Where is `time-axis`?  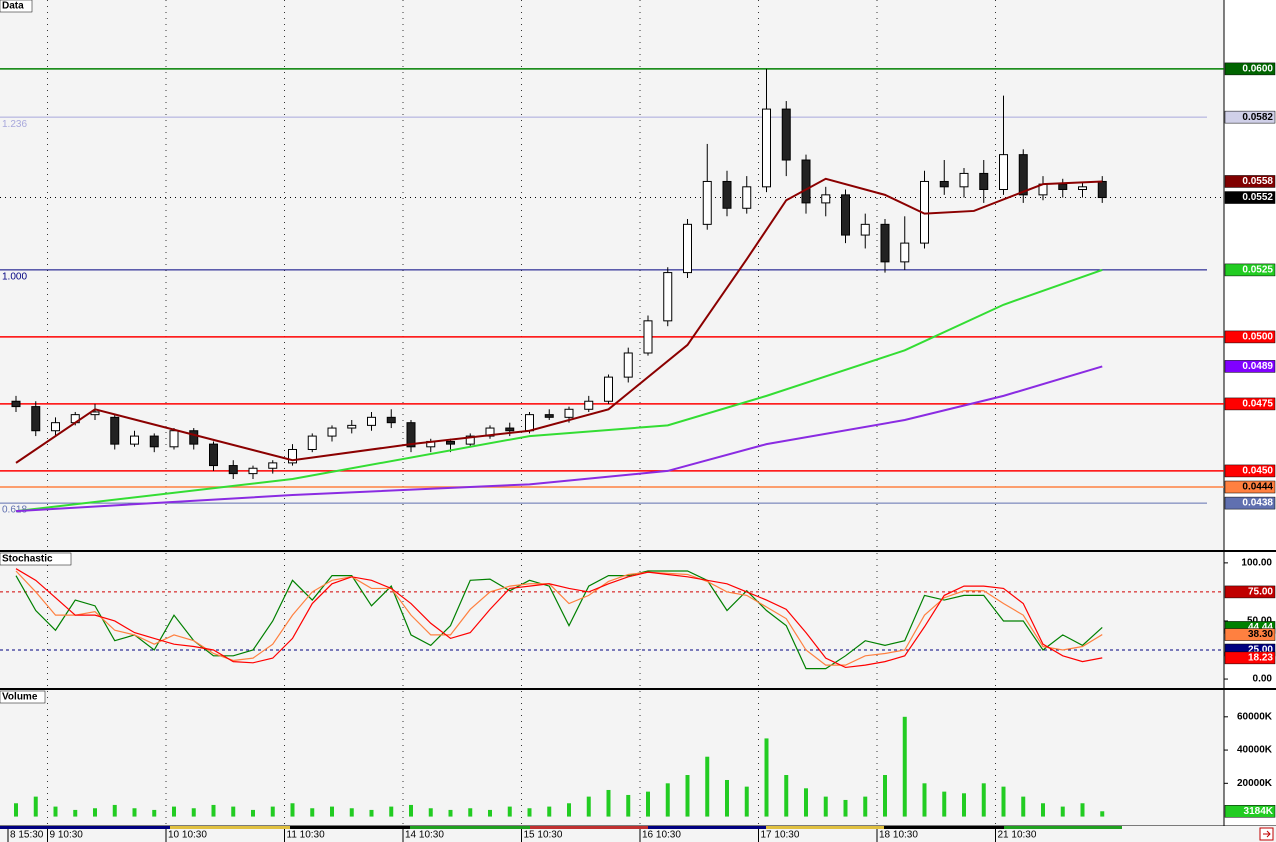 time-axis is located at coordinates (638, 834).